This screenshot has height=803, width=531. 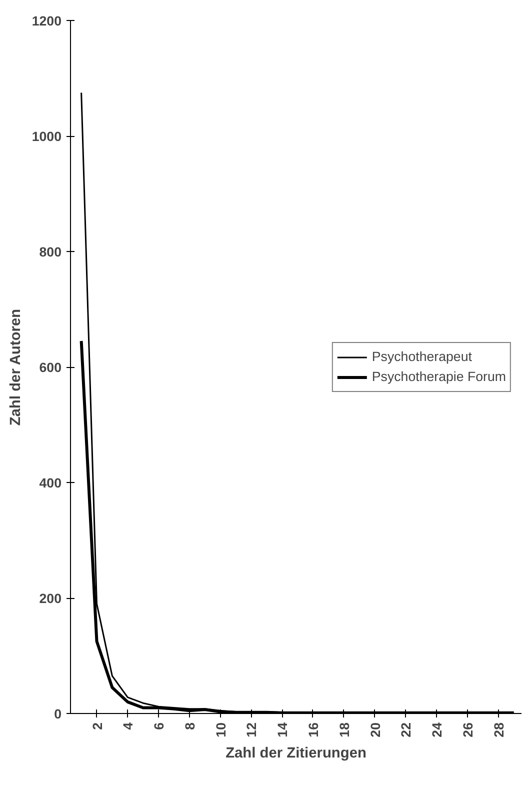 I want to click on legend-label: Psychotherapie Forum, so click(x=439, y=376).